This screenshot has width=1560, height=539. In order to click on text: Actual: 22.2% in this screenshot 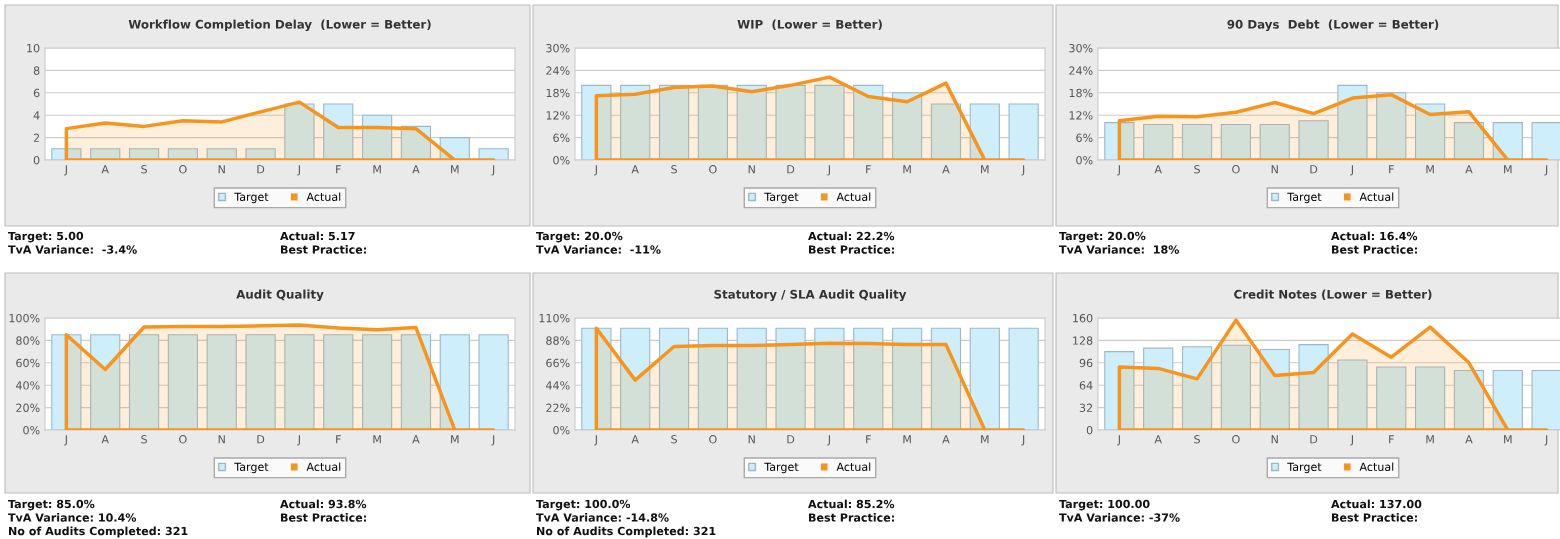, I will do `click(851, 236)`.